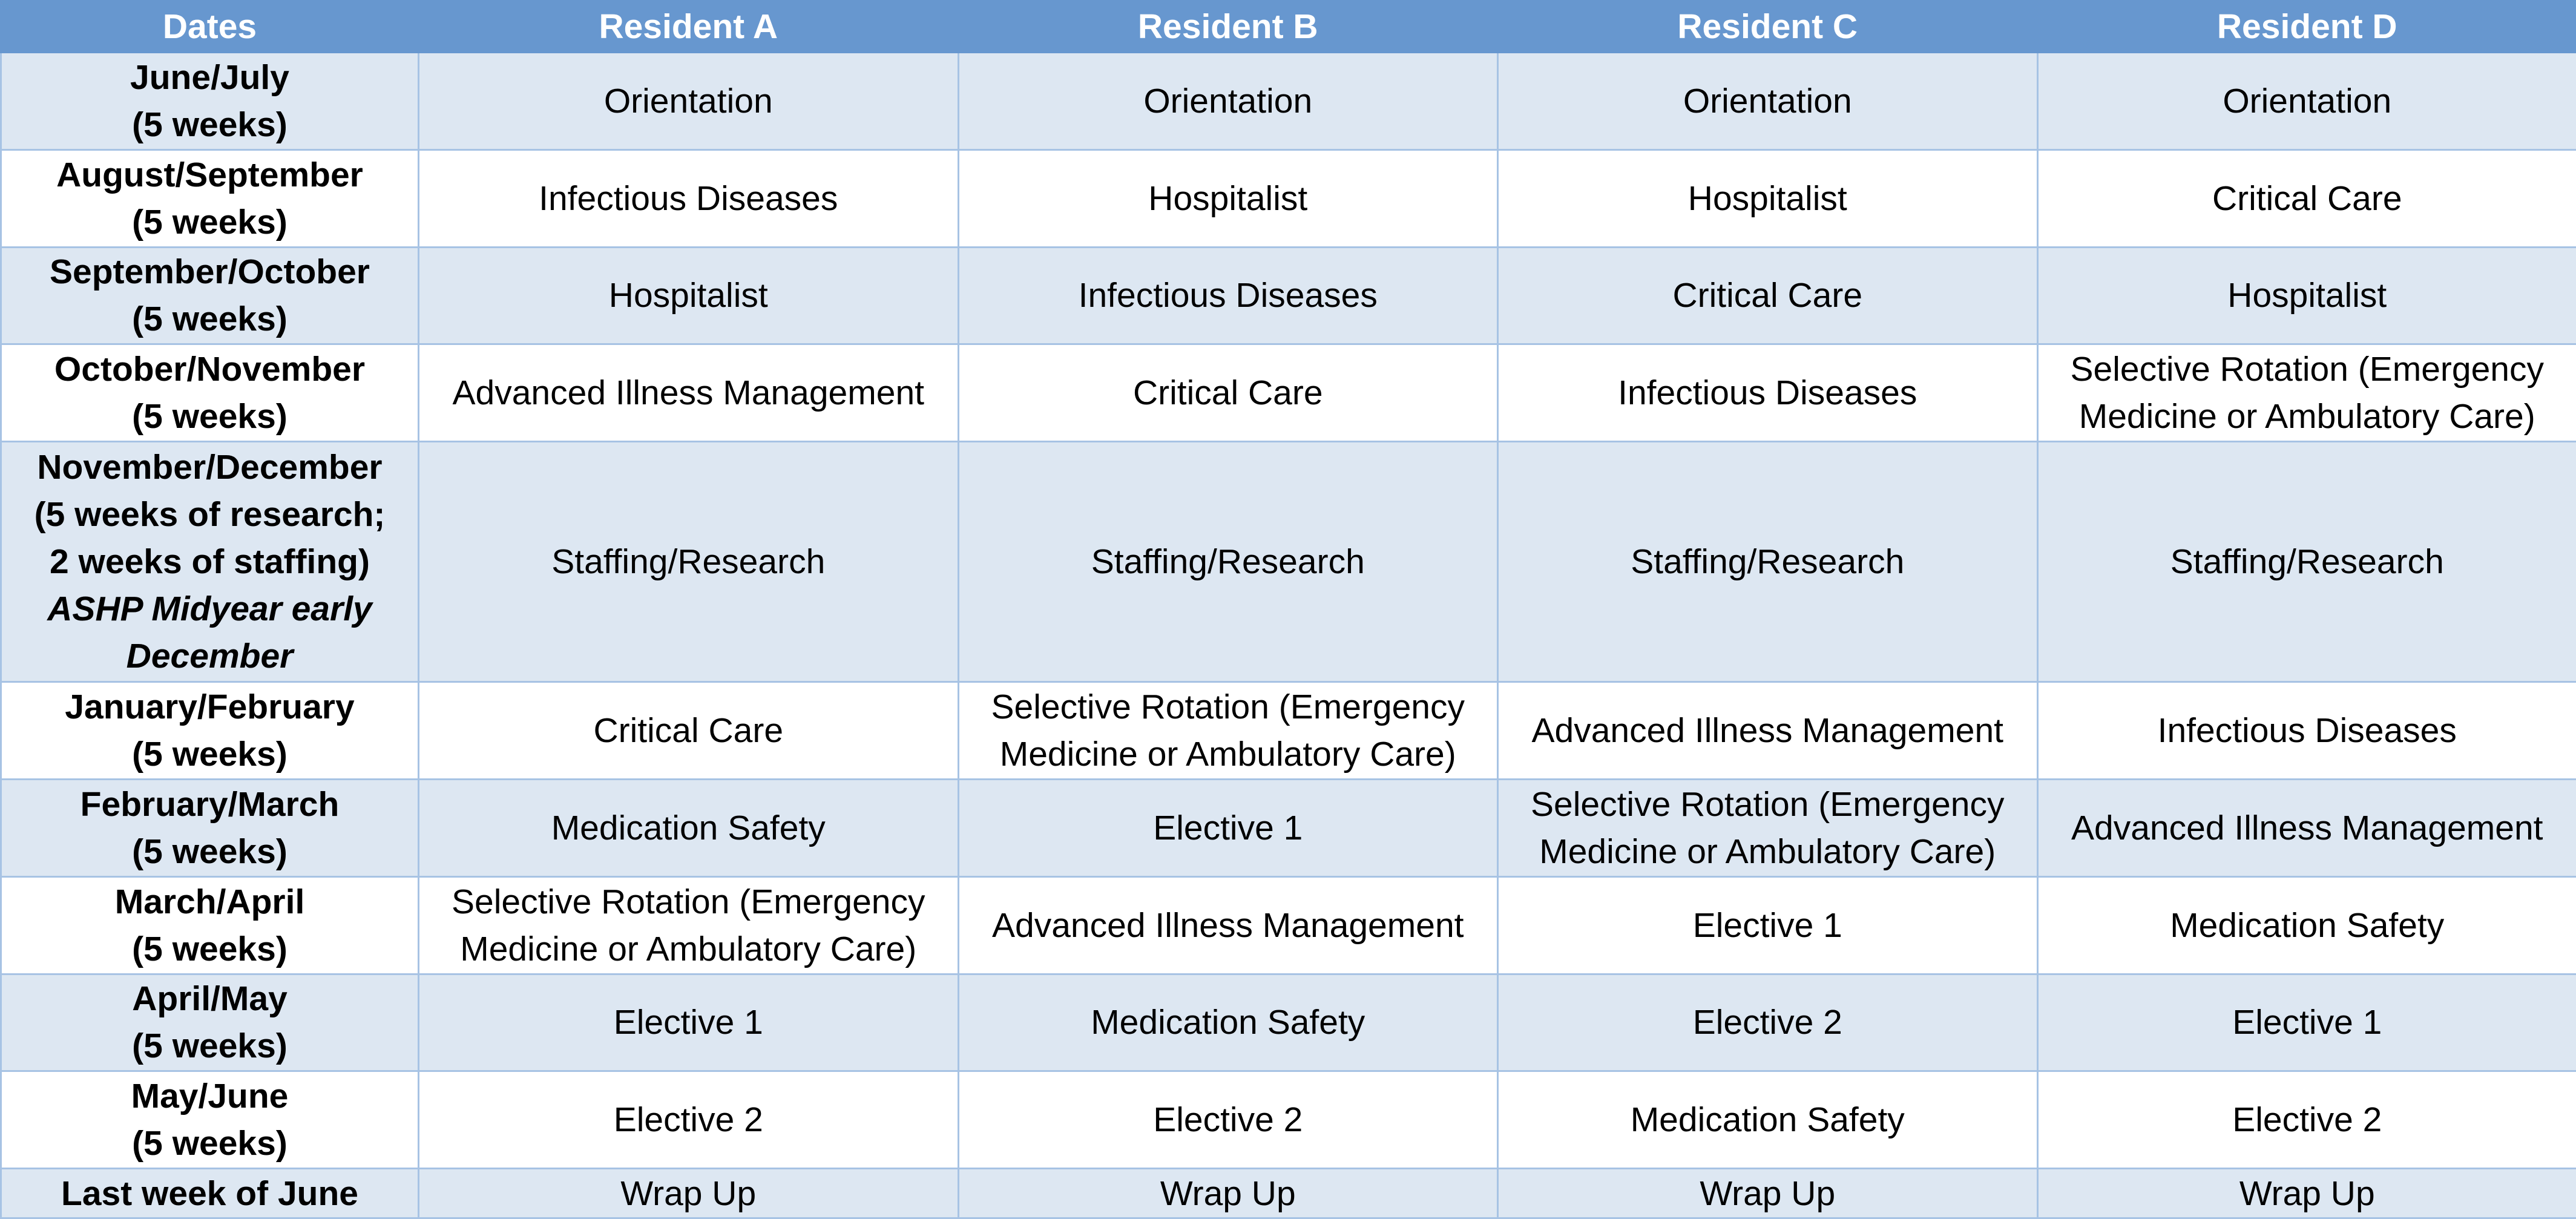  Describe the element at coordinates (1228, 26) in the screenshot. I see `header-resident-b: Resident B` at that location.